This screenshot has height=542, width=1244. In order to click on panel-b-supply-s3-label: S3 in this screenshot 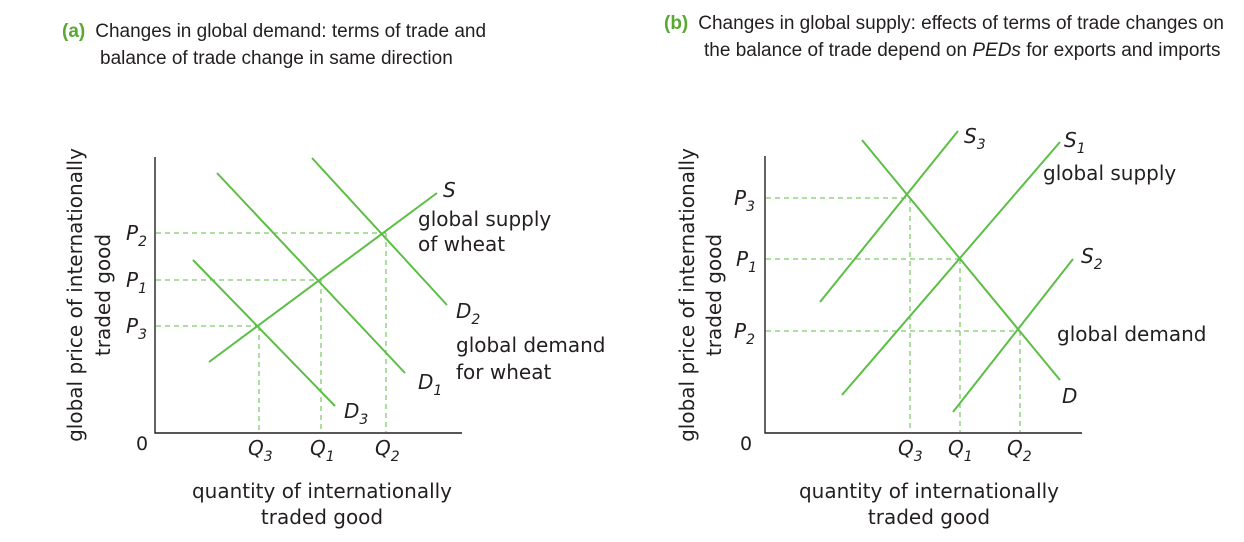, I will do `click(975, 138)`.